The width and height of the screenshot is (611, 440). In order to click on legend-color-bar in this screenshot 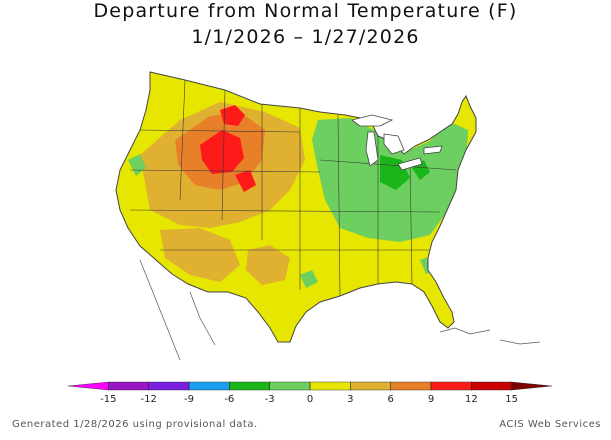, I will do `click(310, 386)`.